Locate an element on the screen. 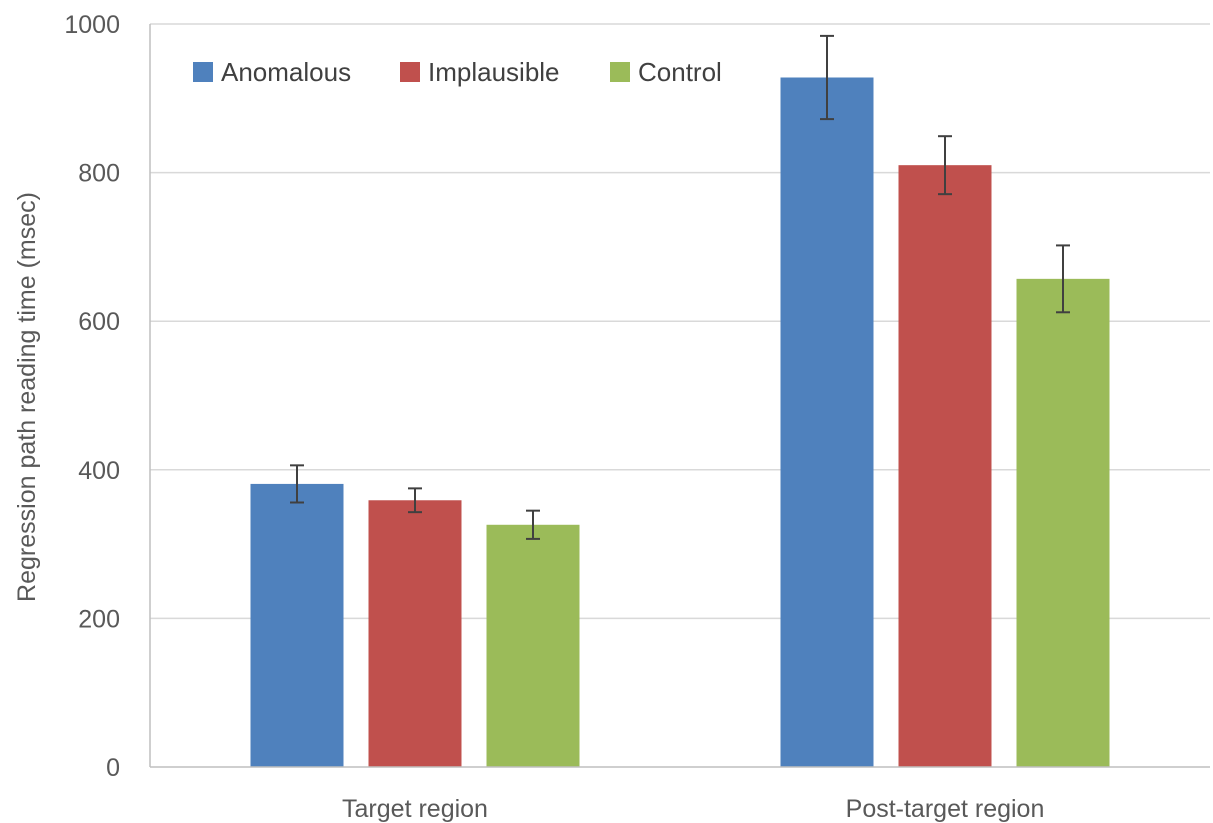  legend-label-control: Control is located at coordinates (680, 72).